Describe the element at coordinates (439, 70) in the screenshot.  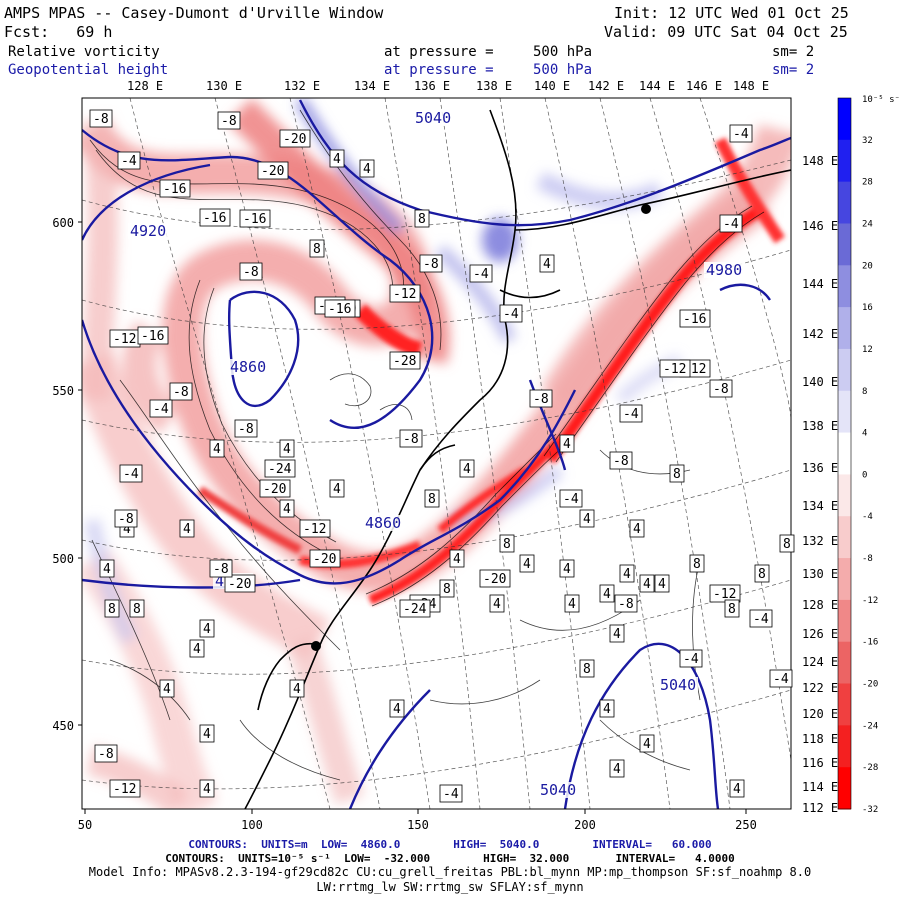
I see `field2-at: at pressure =` at that location.